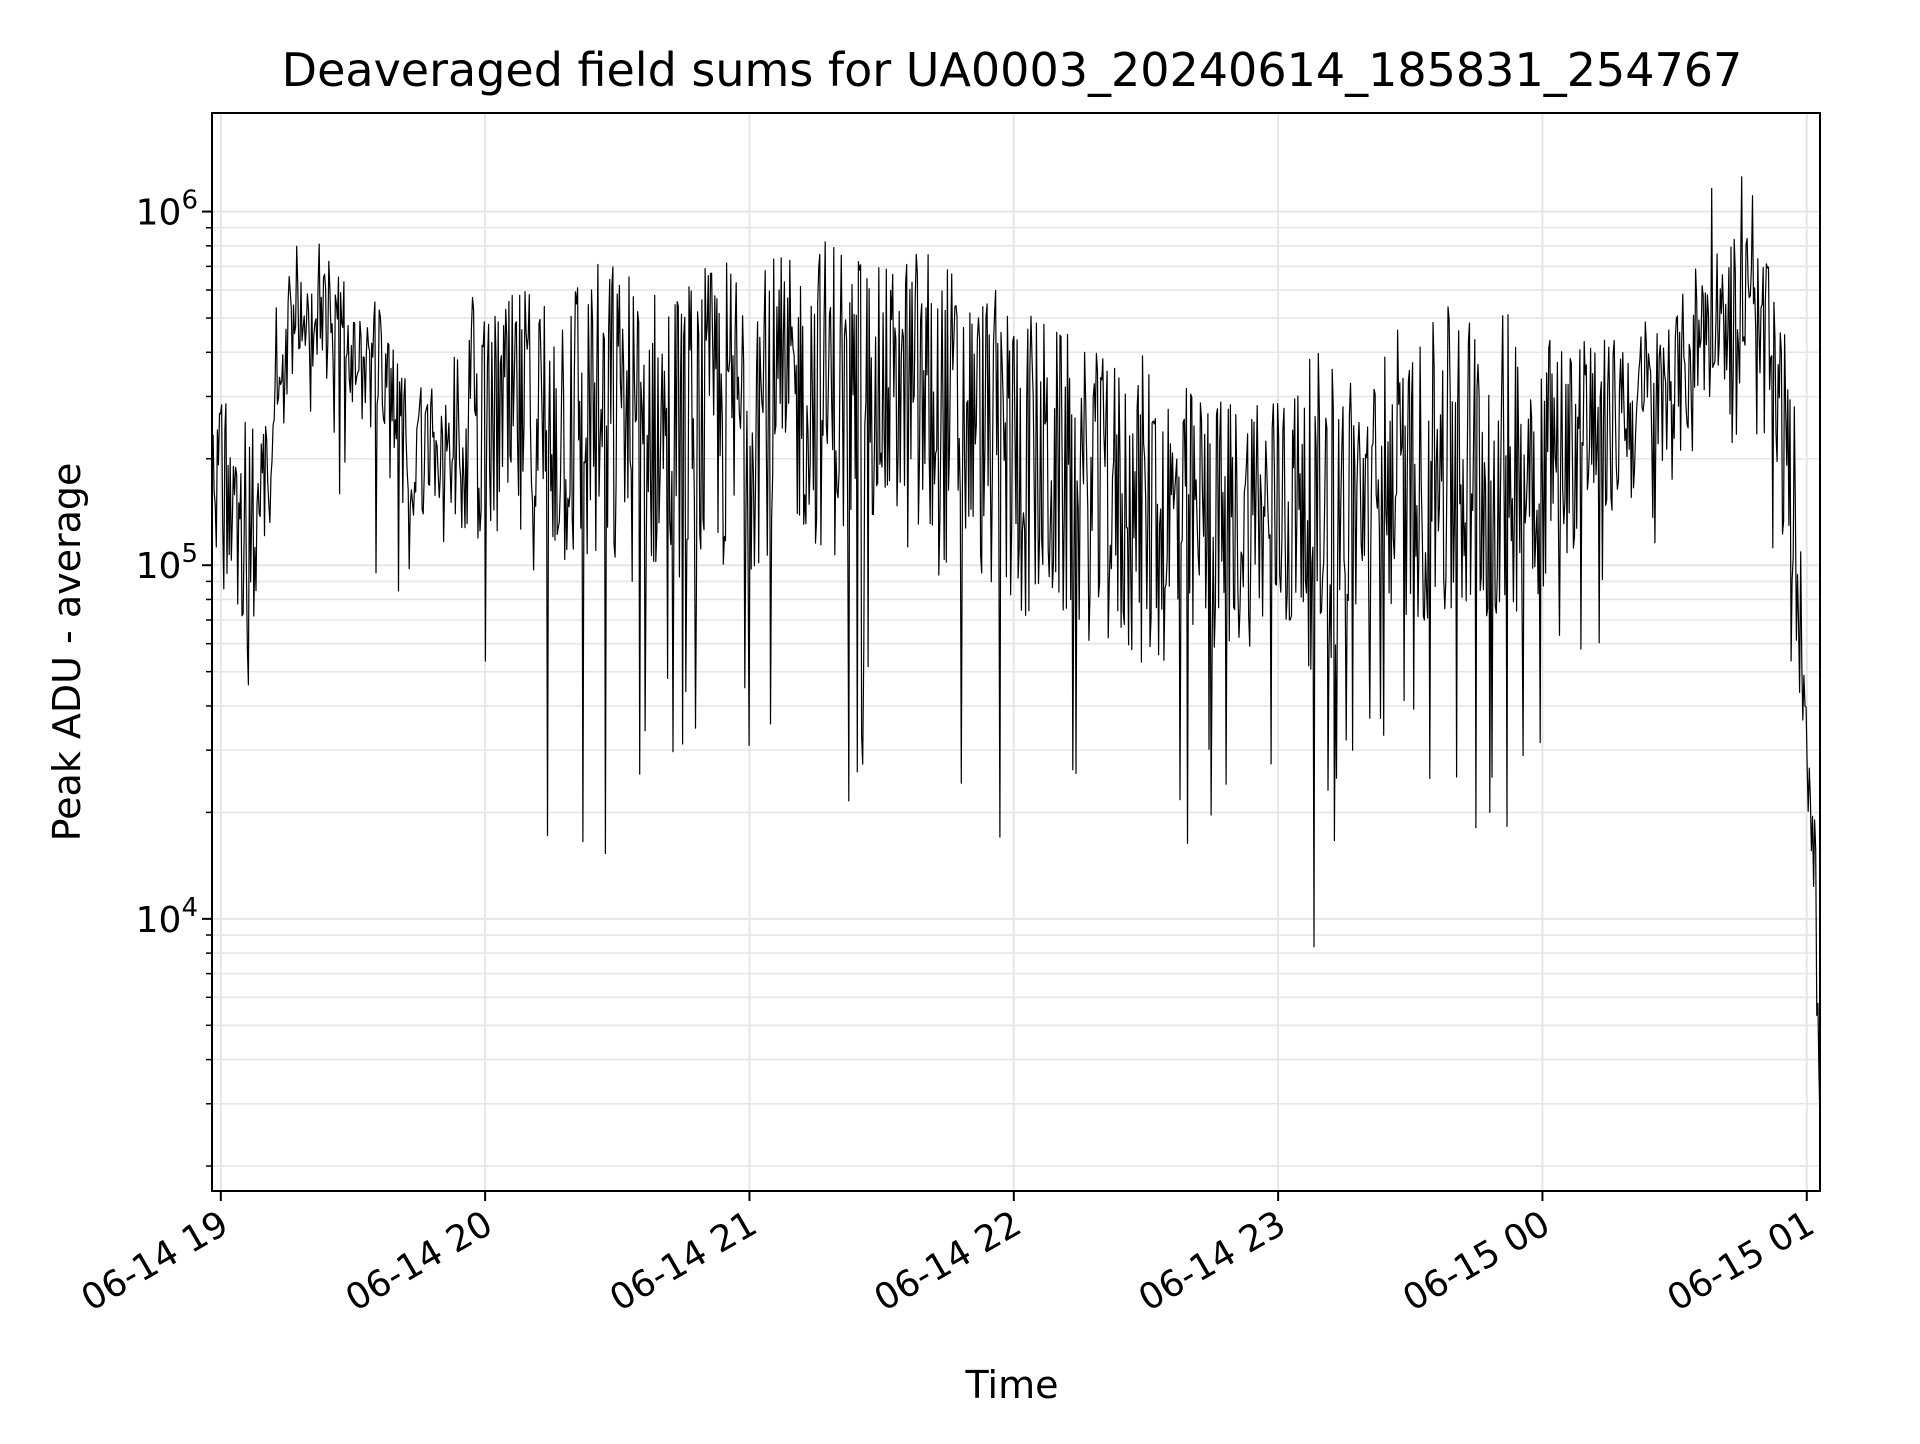 The width and height of the screenshot is (1920, 1444). What do you see at coordinates (67, 652) in the screenshot?
I see `y-axis-label: Peak ADU - average` at bounding box center [67, 652].